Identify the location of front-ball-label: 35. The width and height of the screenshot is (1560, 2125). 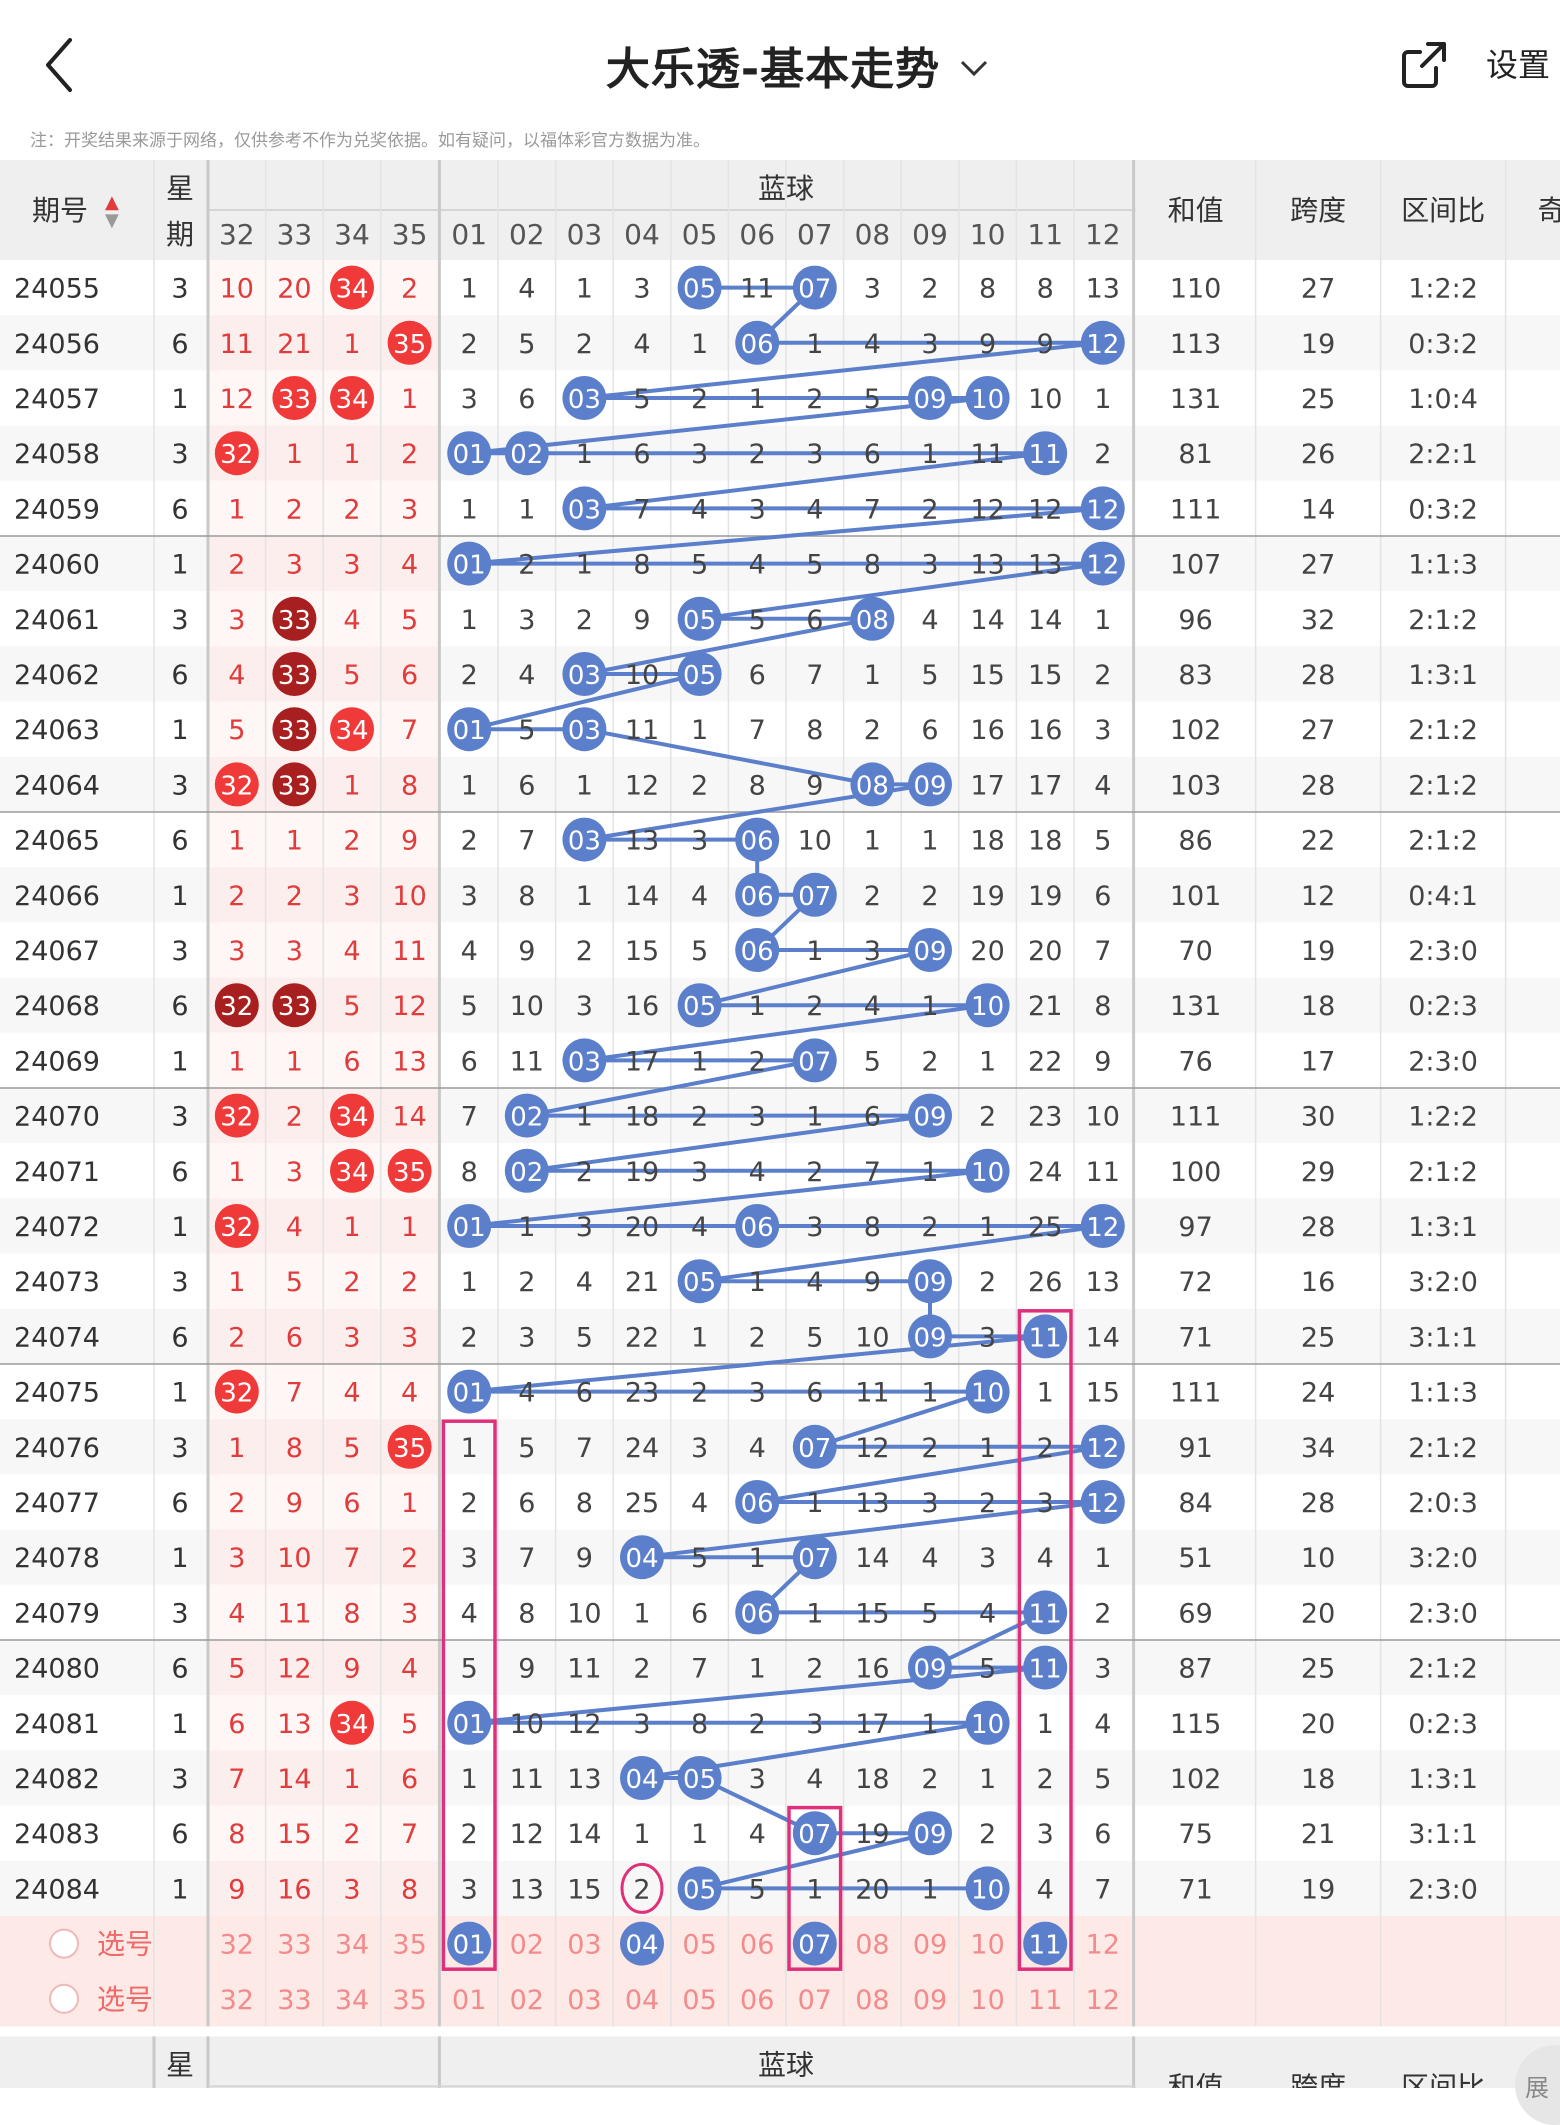
(409, 345).